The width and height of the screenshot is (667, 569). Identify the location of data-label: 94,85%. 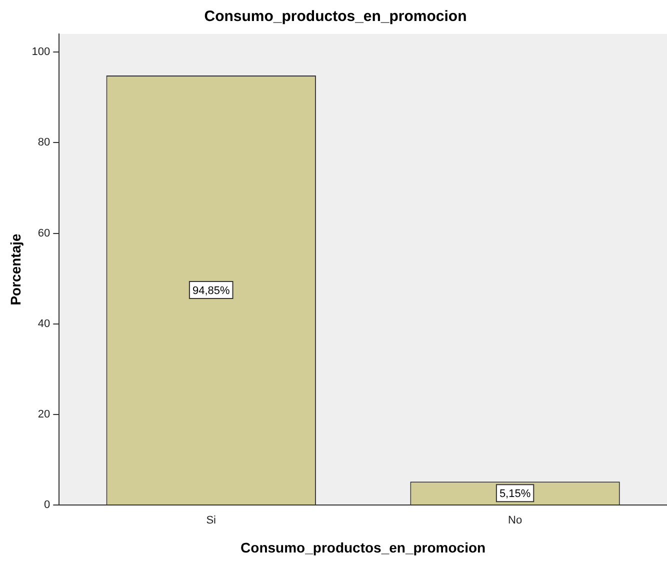
(211, 291).